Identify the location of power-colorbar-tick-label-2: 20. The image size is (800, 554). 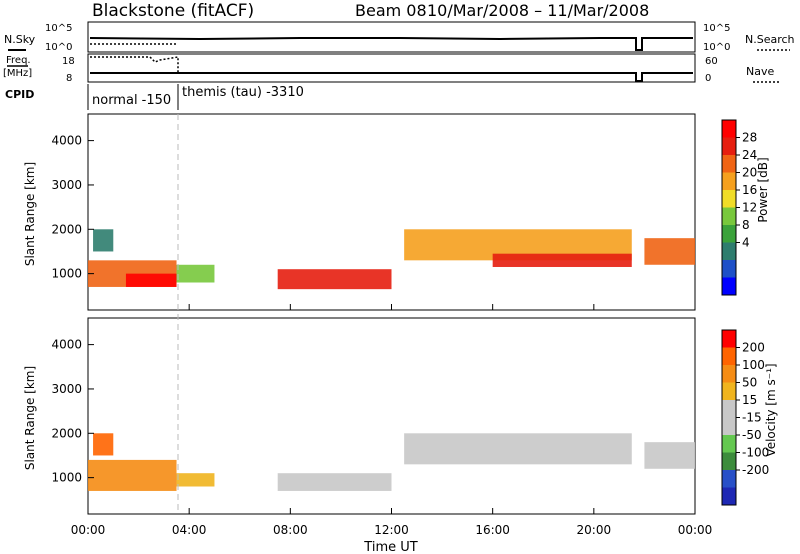
(749, 173).